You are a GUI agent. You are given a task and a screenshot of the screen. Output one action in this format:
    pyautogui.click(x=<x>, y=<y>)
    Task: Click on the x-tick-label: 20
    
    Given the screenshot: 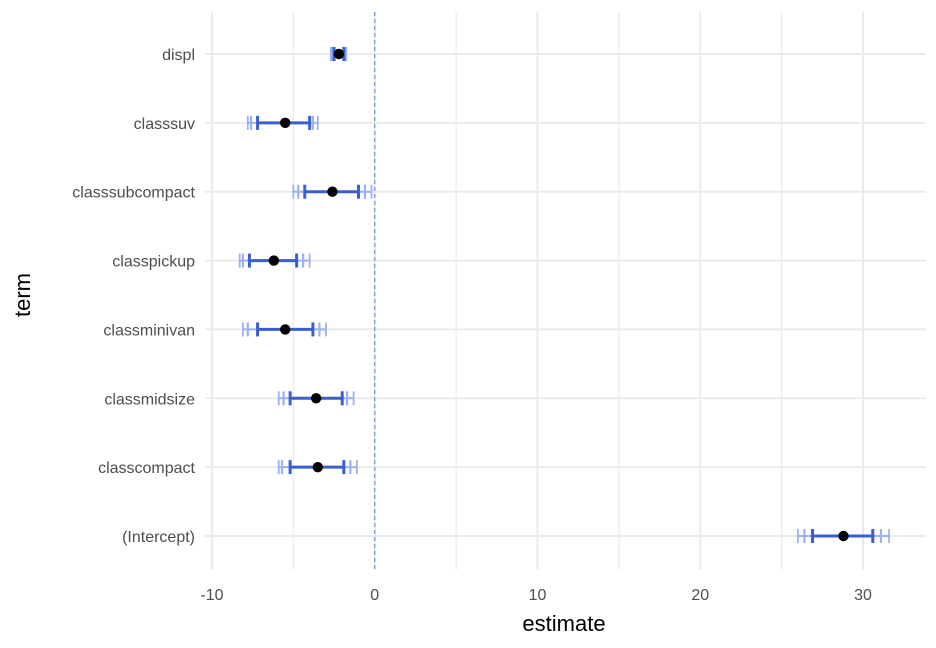 What is the action you would take?
    pyautogui.click(x=700, y=595)
    